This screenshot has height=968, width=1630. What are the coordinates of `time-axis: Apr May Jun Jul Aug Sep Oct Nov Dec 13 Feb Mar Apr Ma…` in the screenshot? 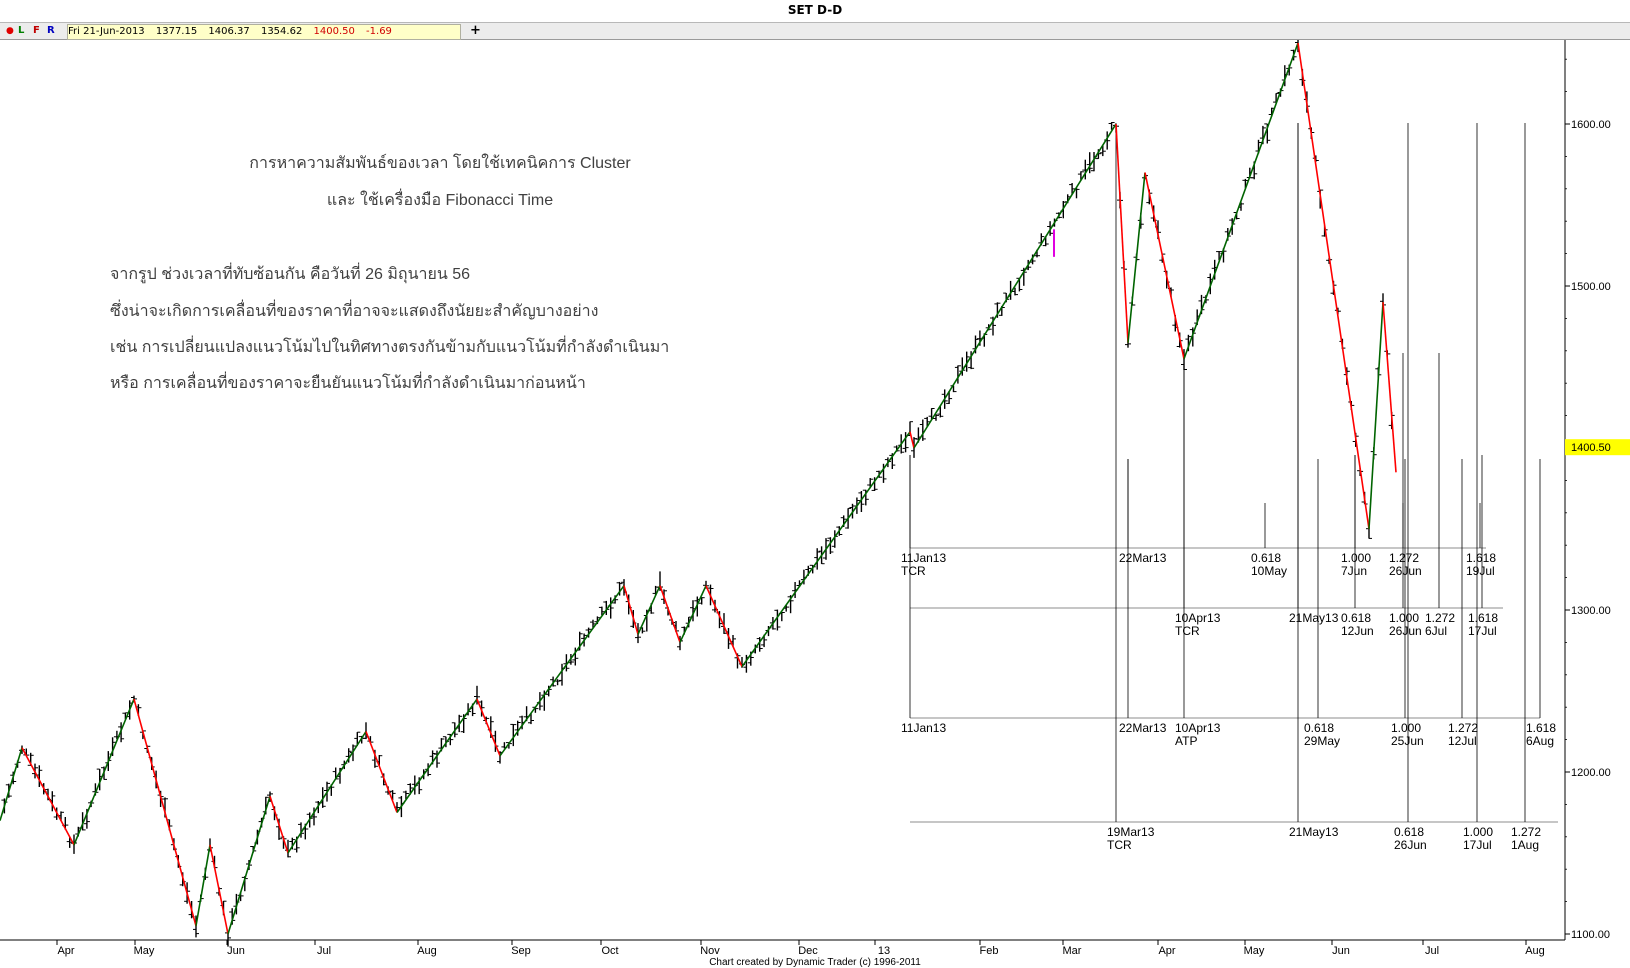 It's located at (782, 948).